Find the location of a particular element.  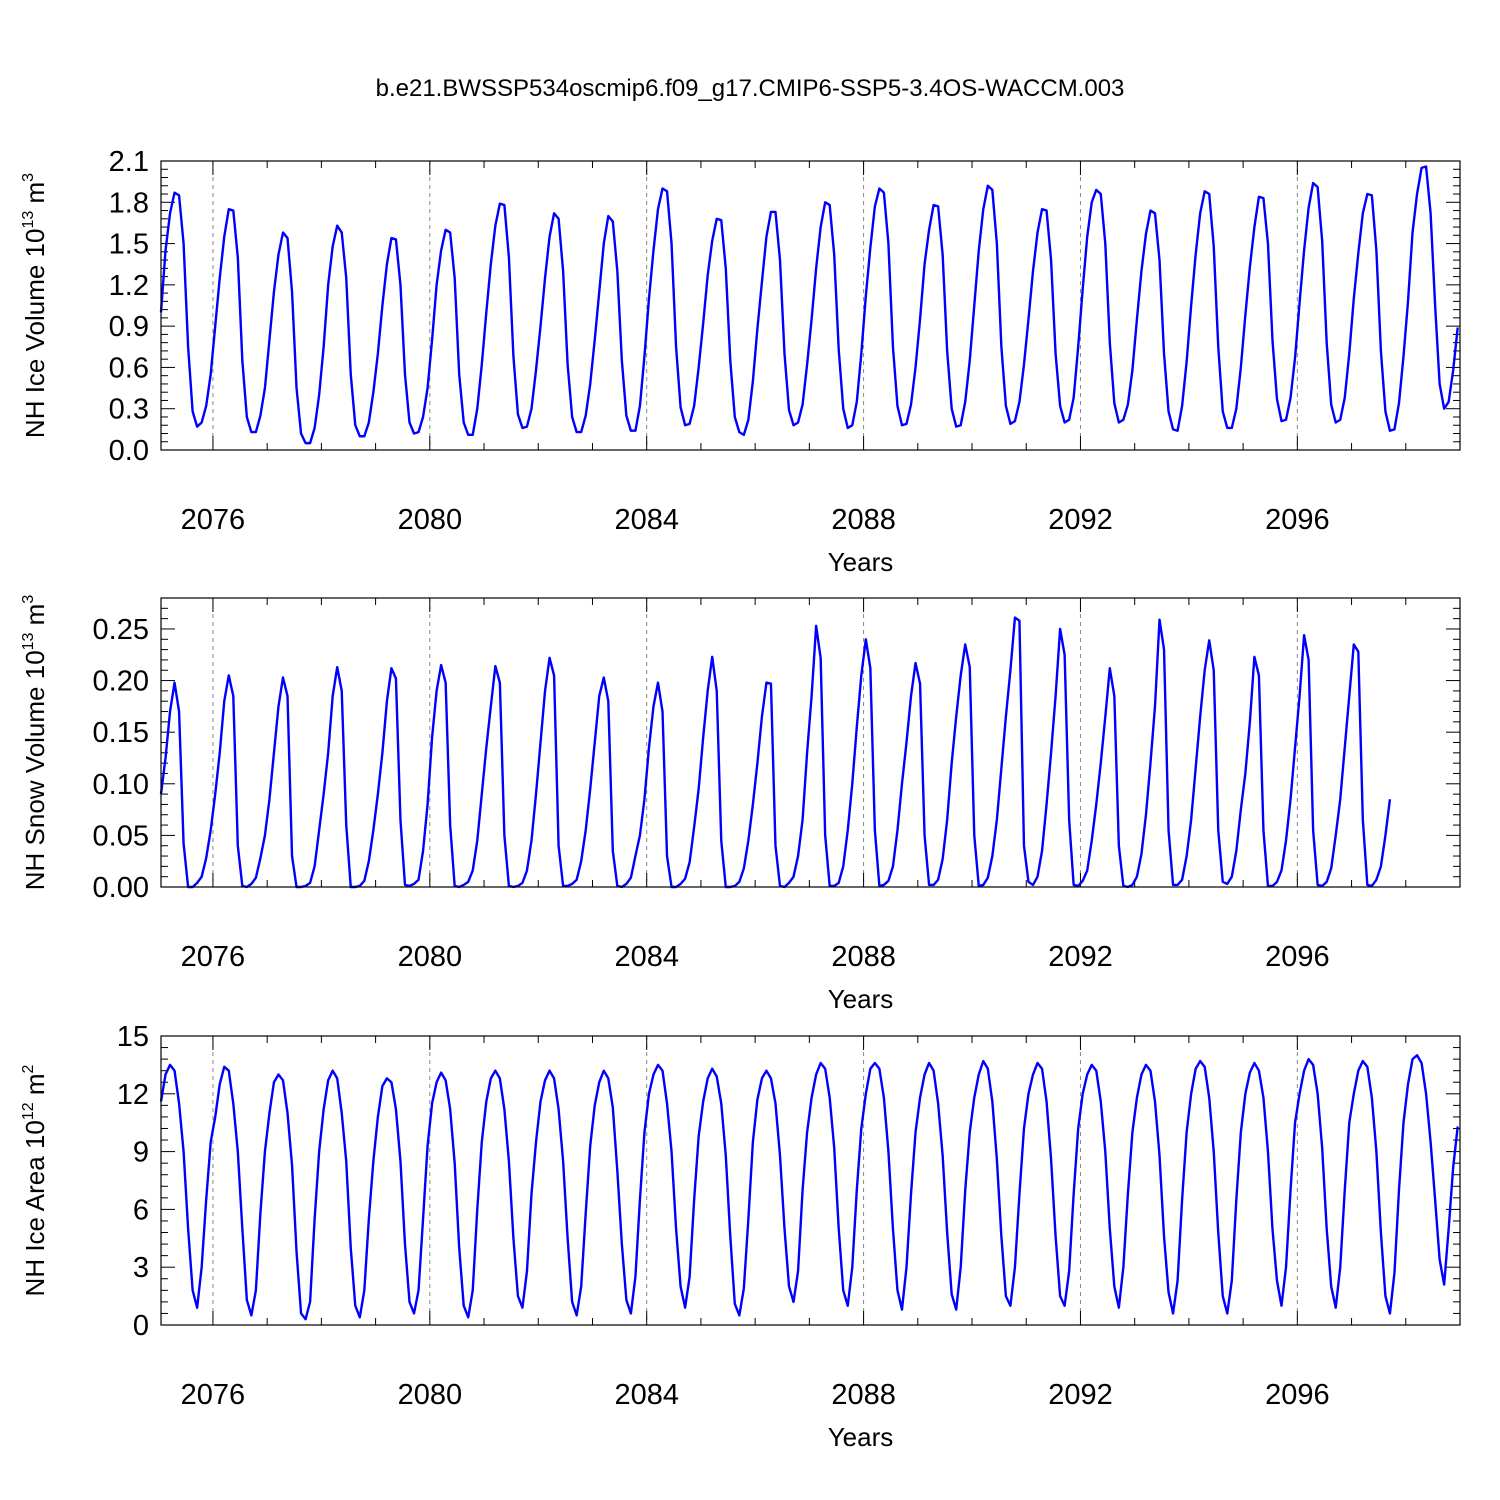

series-line is located at coordinates (775, 752).